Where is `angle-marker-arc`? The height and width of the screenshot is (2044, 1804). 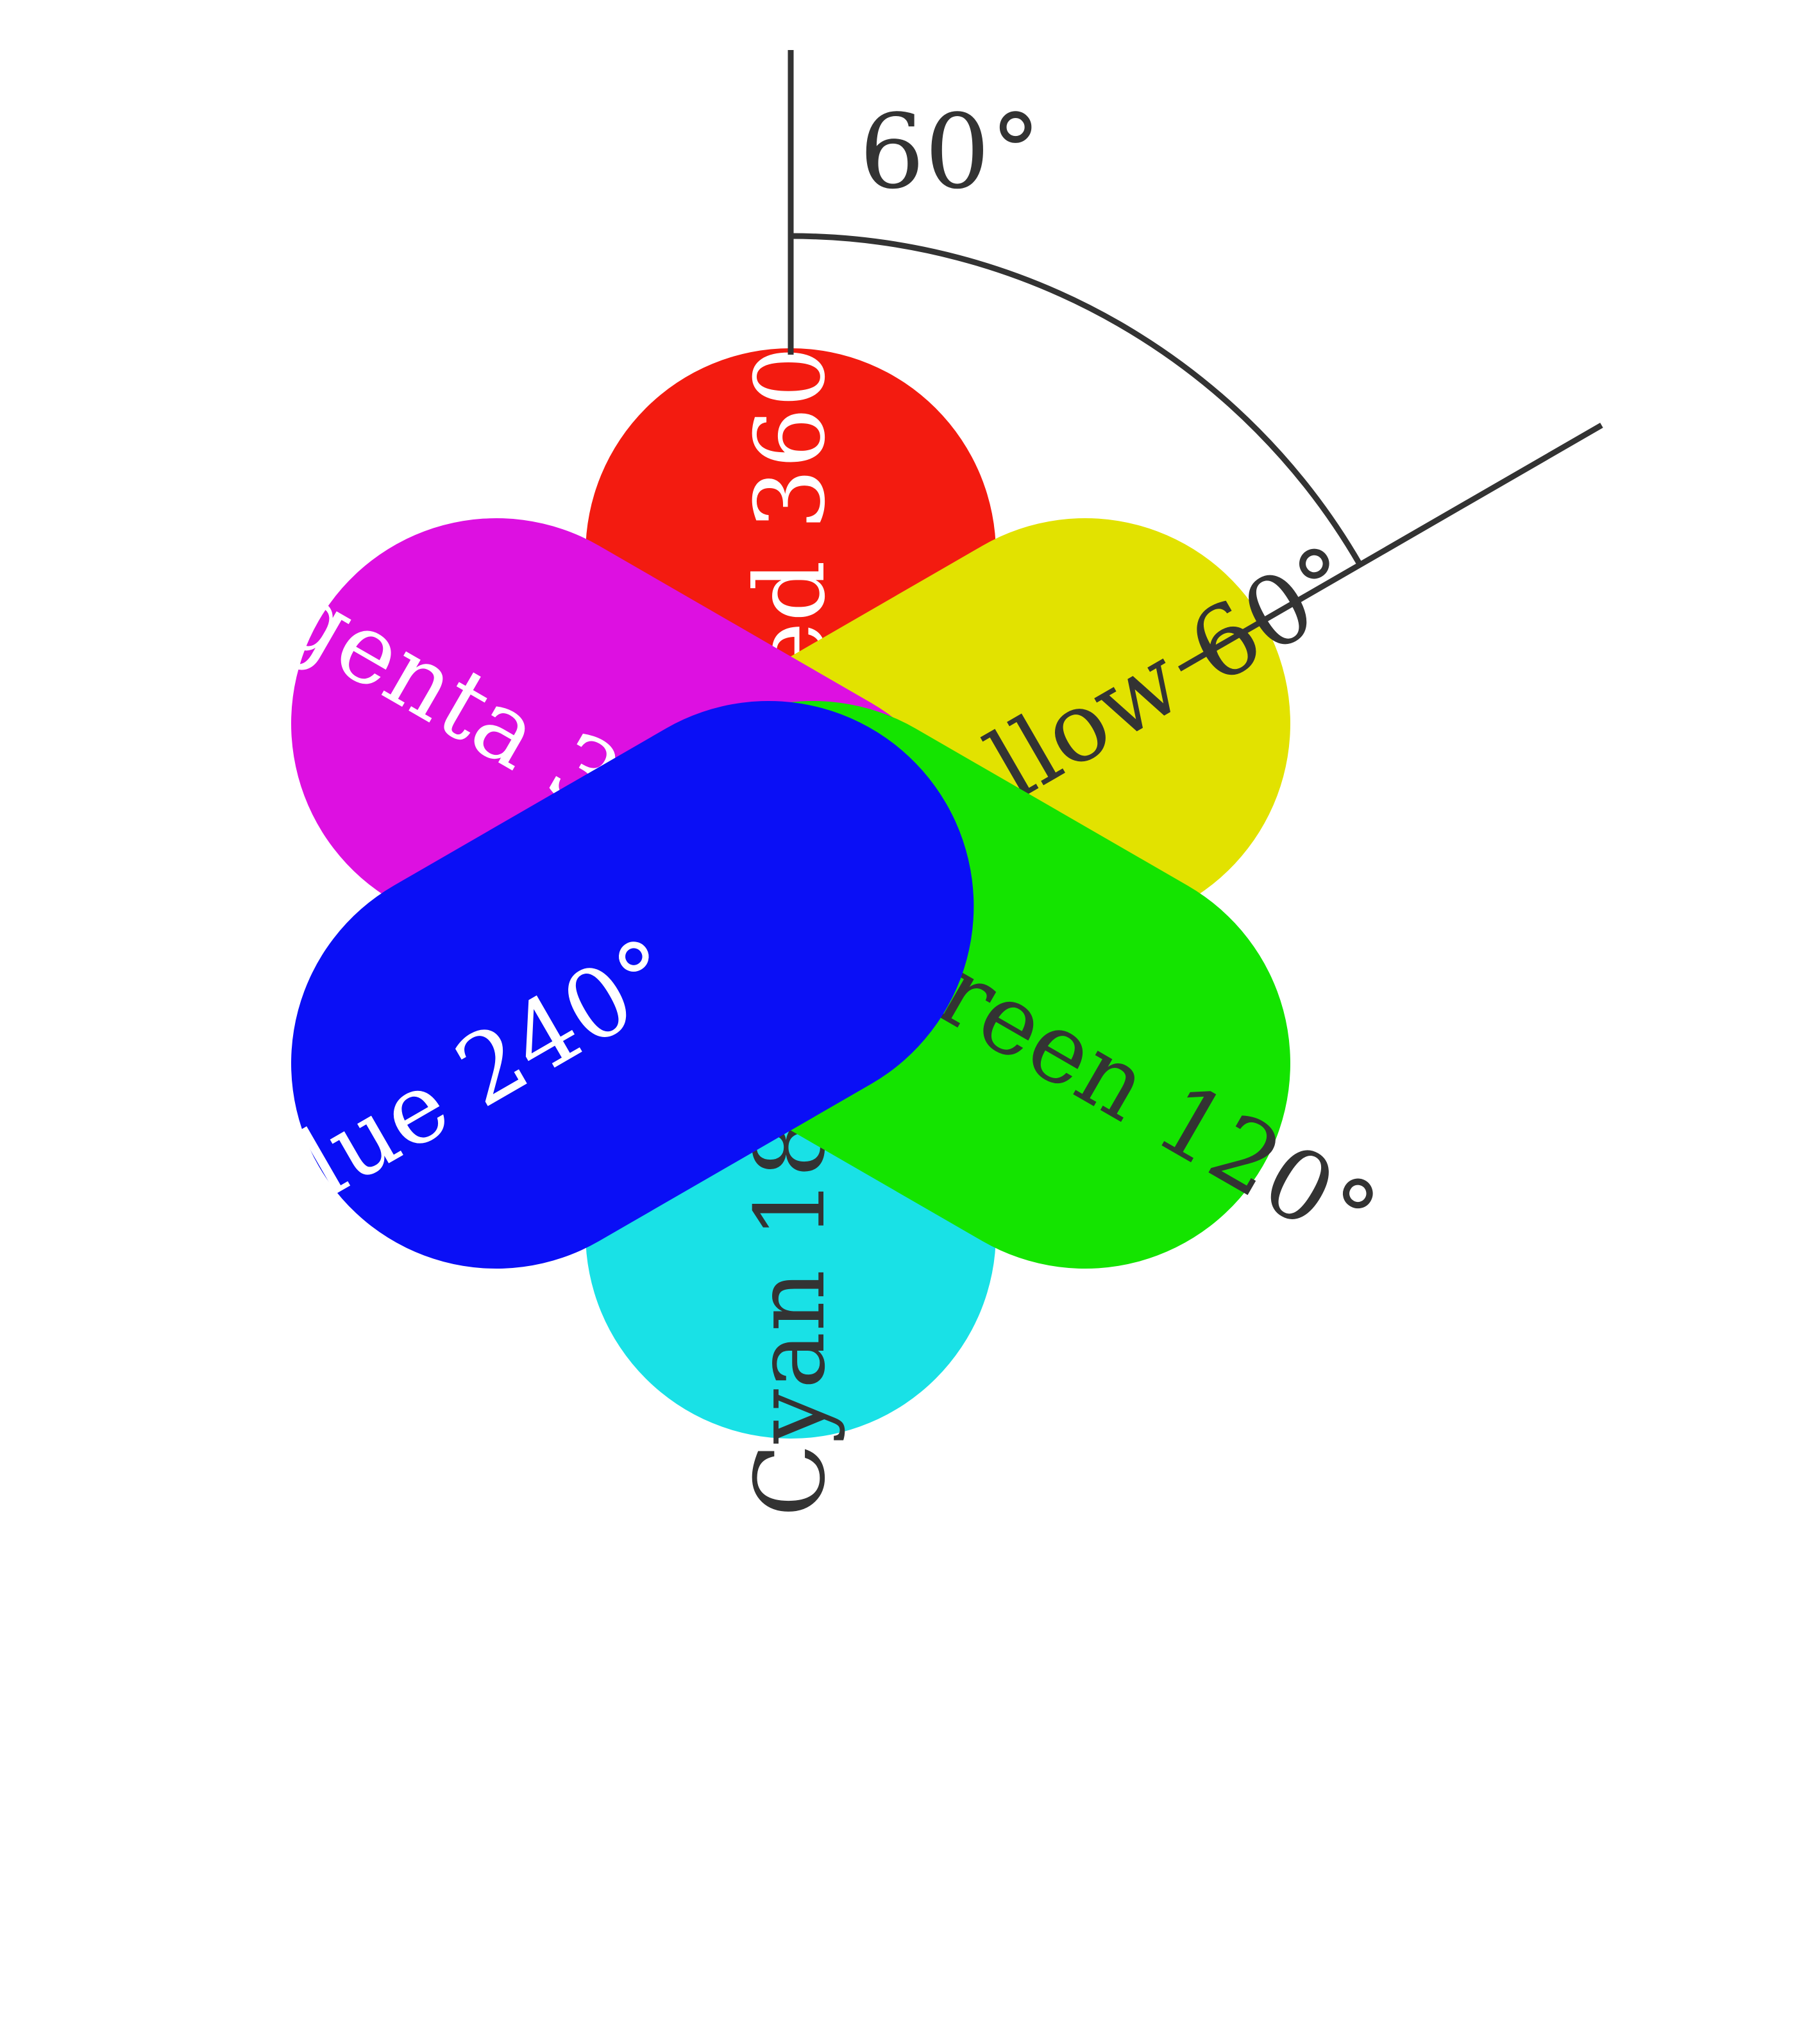
angle-marker-arc is located at coordinates (1076, 399).